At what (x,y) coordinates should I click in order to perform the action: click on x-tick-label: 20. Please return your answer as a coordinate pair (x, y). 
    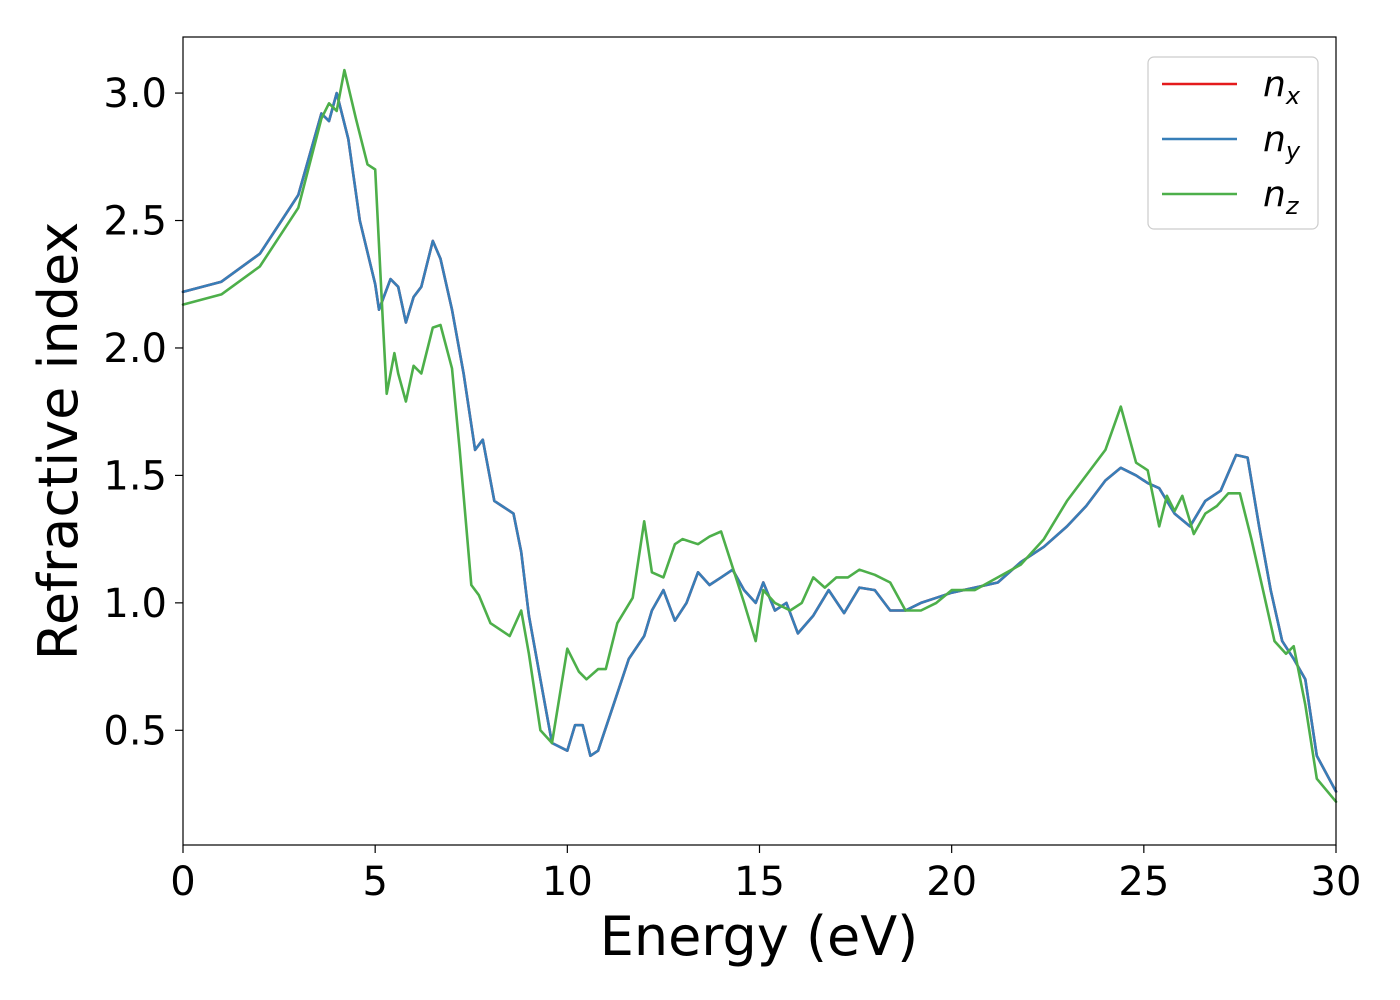
    Looking at the image, I should click on (951, 882).